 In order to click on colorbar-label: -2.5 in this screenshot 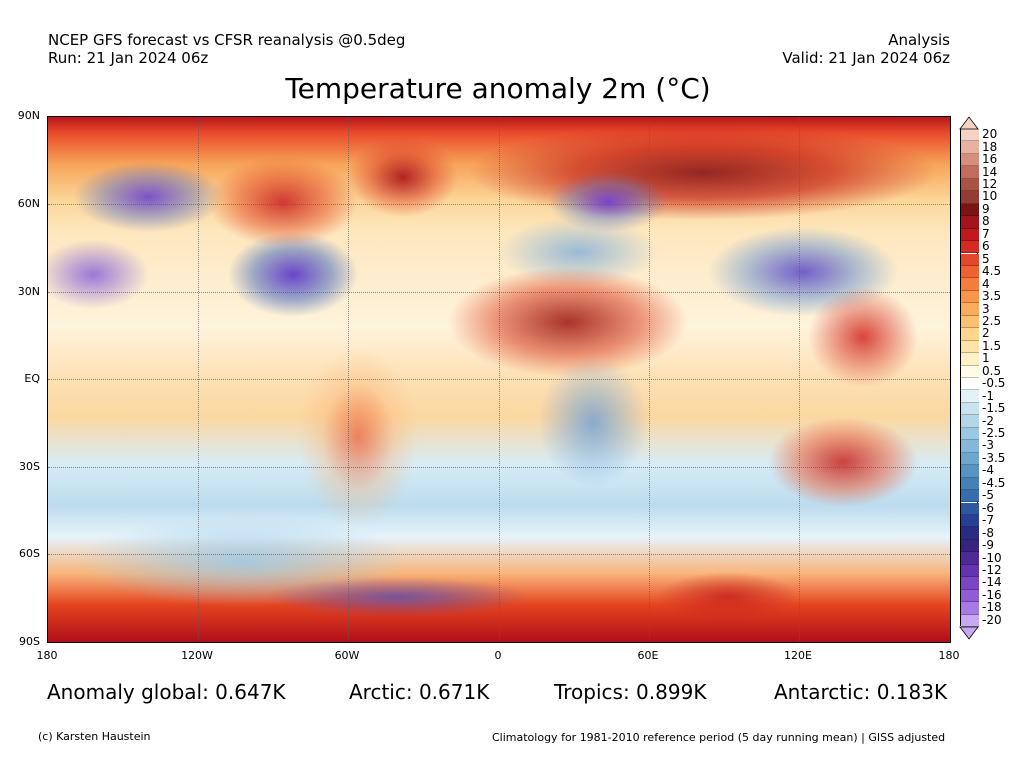, I will do `click(994, 433)`.